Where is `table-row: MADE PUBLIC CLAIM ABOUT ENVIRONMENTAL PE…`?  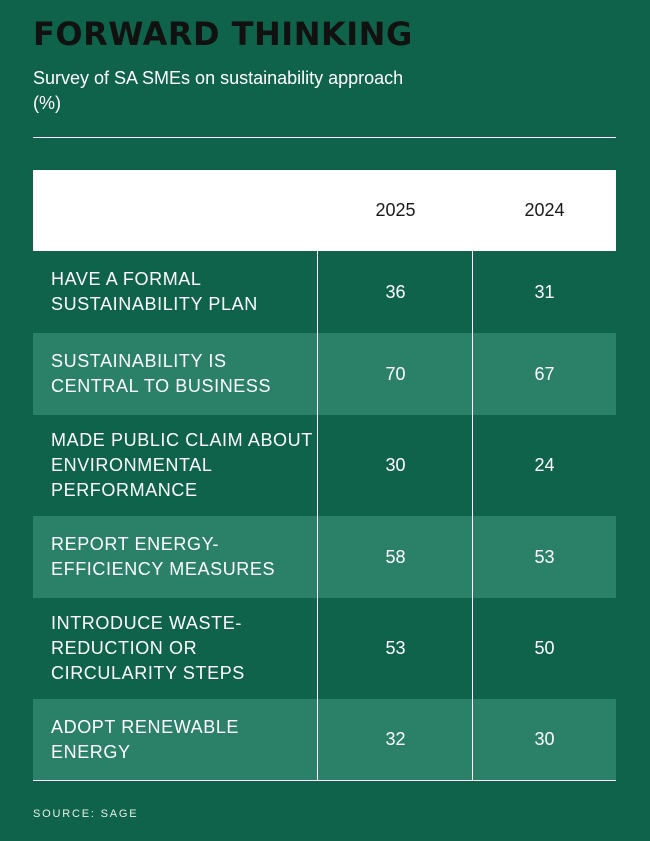
table-row: MADE PUBLIC CLAIM ABOUT ENVIRONMENTAL PE… is located at coordinates (324, 465).